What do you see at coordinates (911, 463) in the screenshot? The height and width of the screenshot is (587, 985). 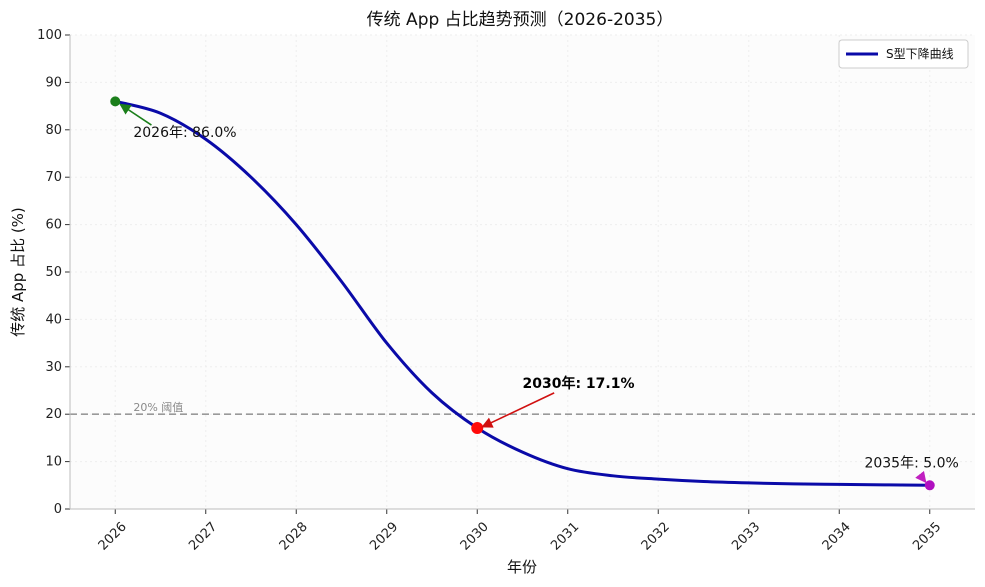 I see `annotation-label: 2035年: 5.0%` at bounding box center [911, 463].